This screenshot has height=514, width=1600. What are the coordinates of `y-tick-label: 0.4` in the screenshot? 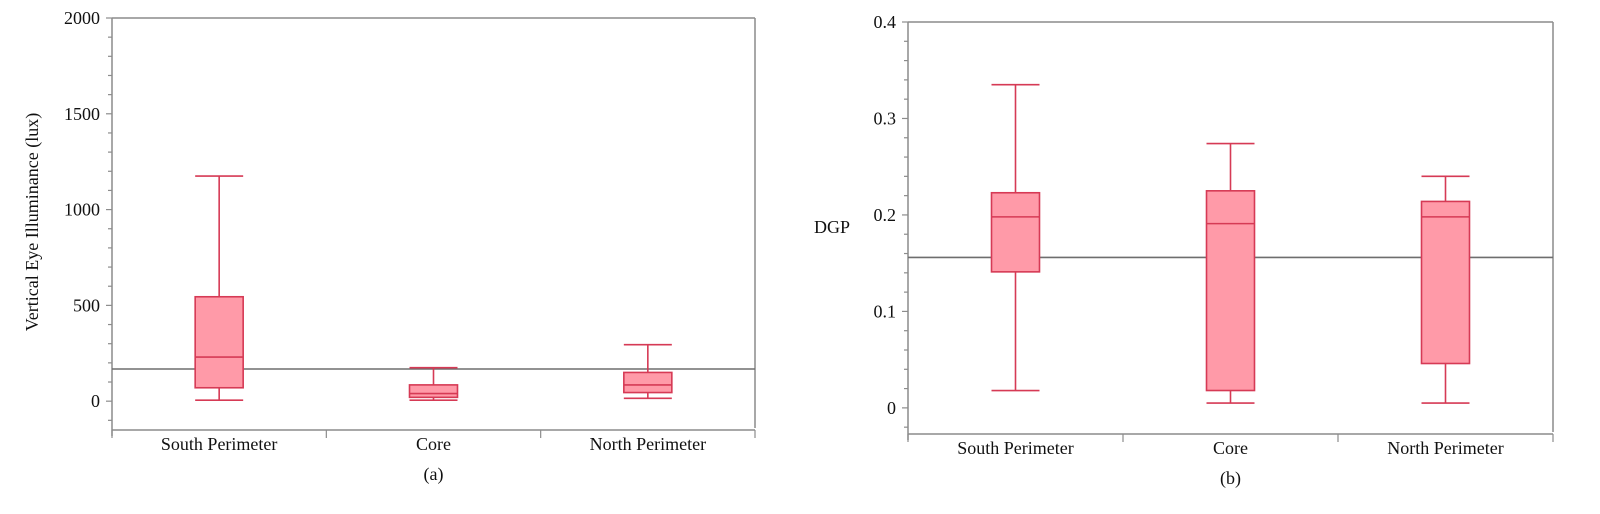 It's located at (885, 22).